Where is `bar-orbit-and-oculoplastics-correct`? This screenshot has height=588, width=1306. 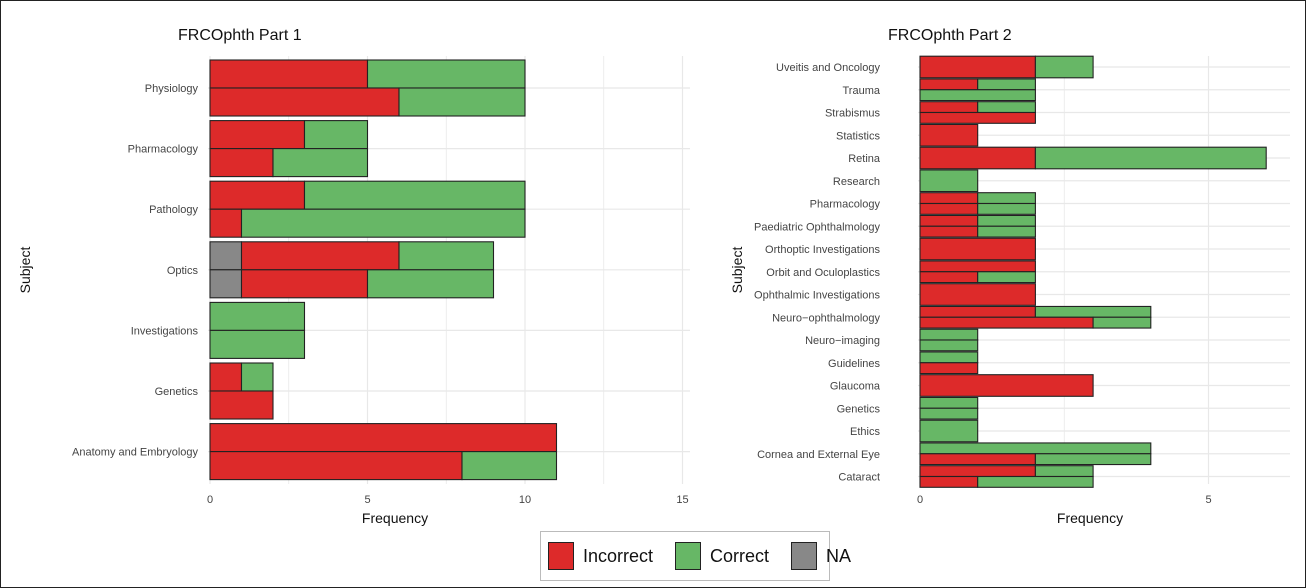
bar-orbit-and-oculoplastics-correct is located at coordinates (1006, 277).